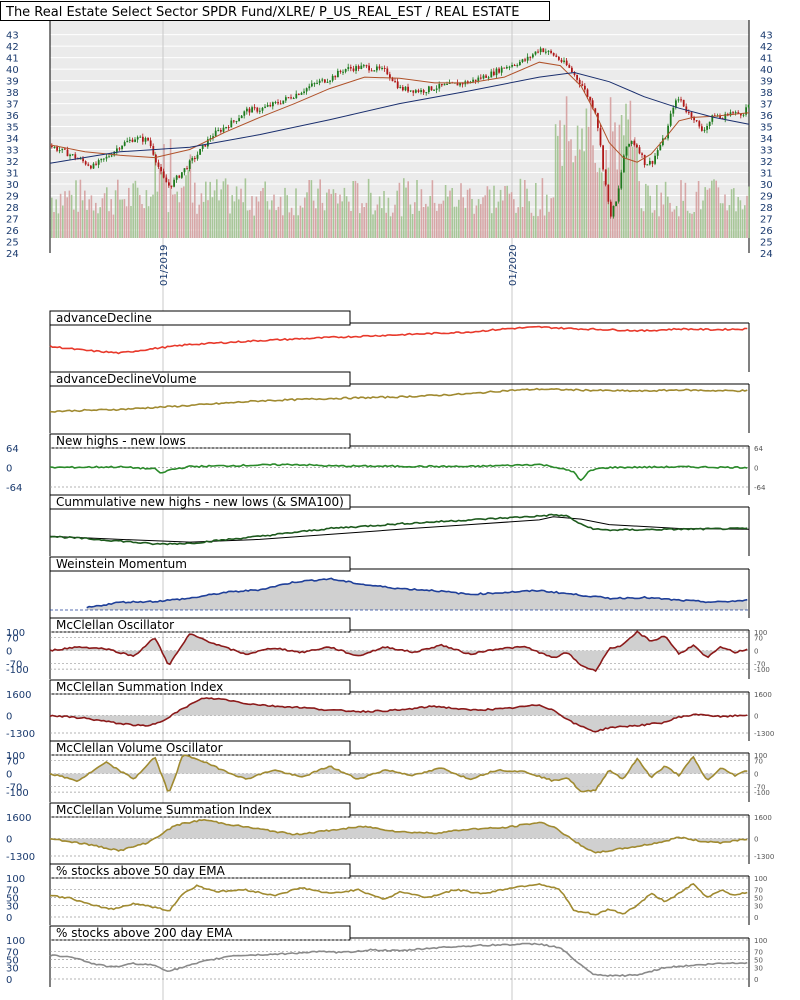  Describe the element at coordinates (14, 488) in the screenshot. I see `panel-y-tick-left: -64` at that location.